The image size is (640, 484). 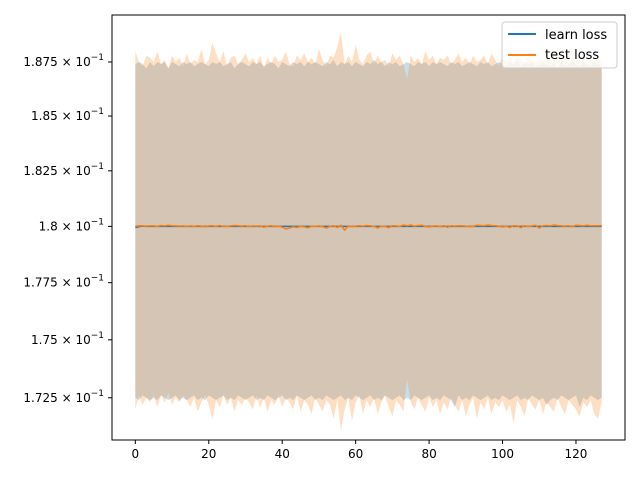 What do you see at coordinates (428, 454) in the screenshot?
I see `x-tick-label: 80` at bounding box center [428, 454].